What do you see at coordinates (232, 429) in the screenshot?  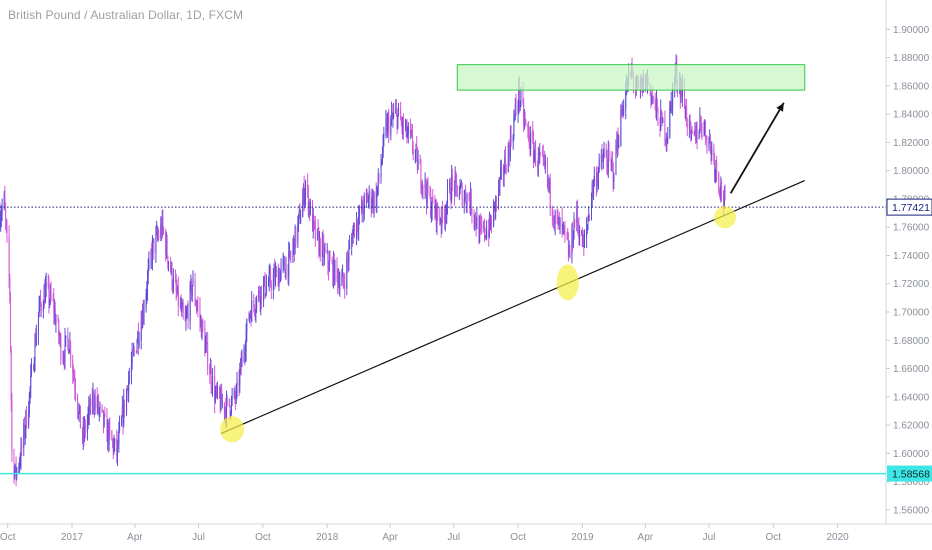 I see `touch-highlight` at bounding box center [232, 429].